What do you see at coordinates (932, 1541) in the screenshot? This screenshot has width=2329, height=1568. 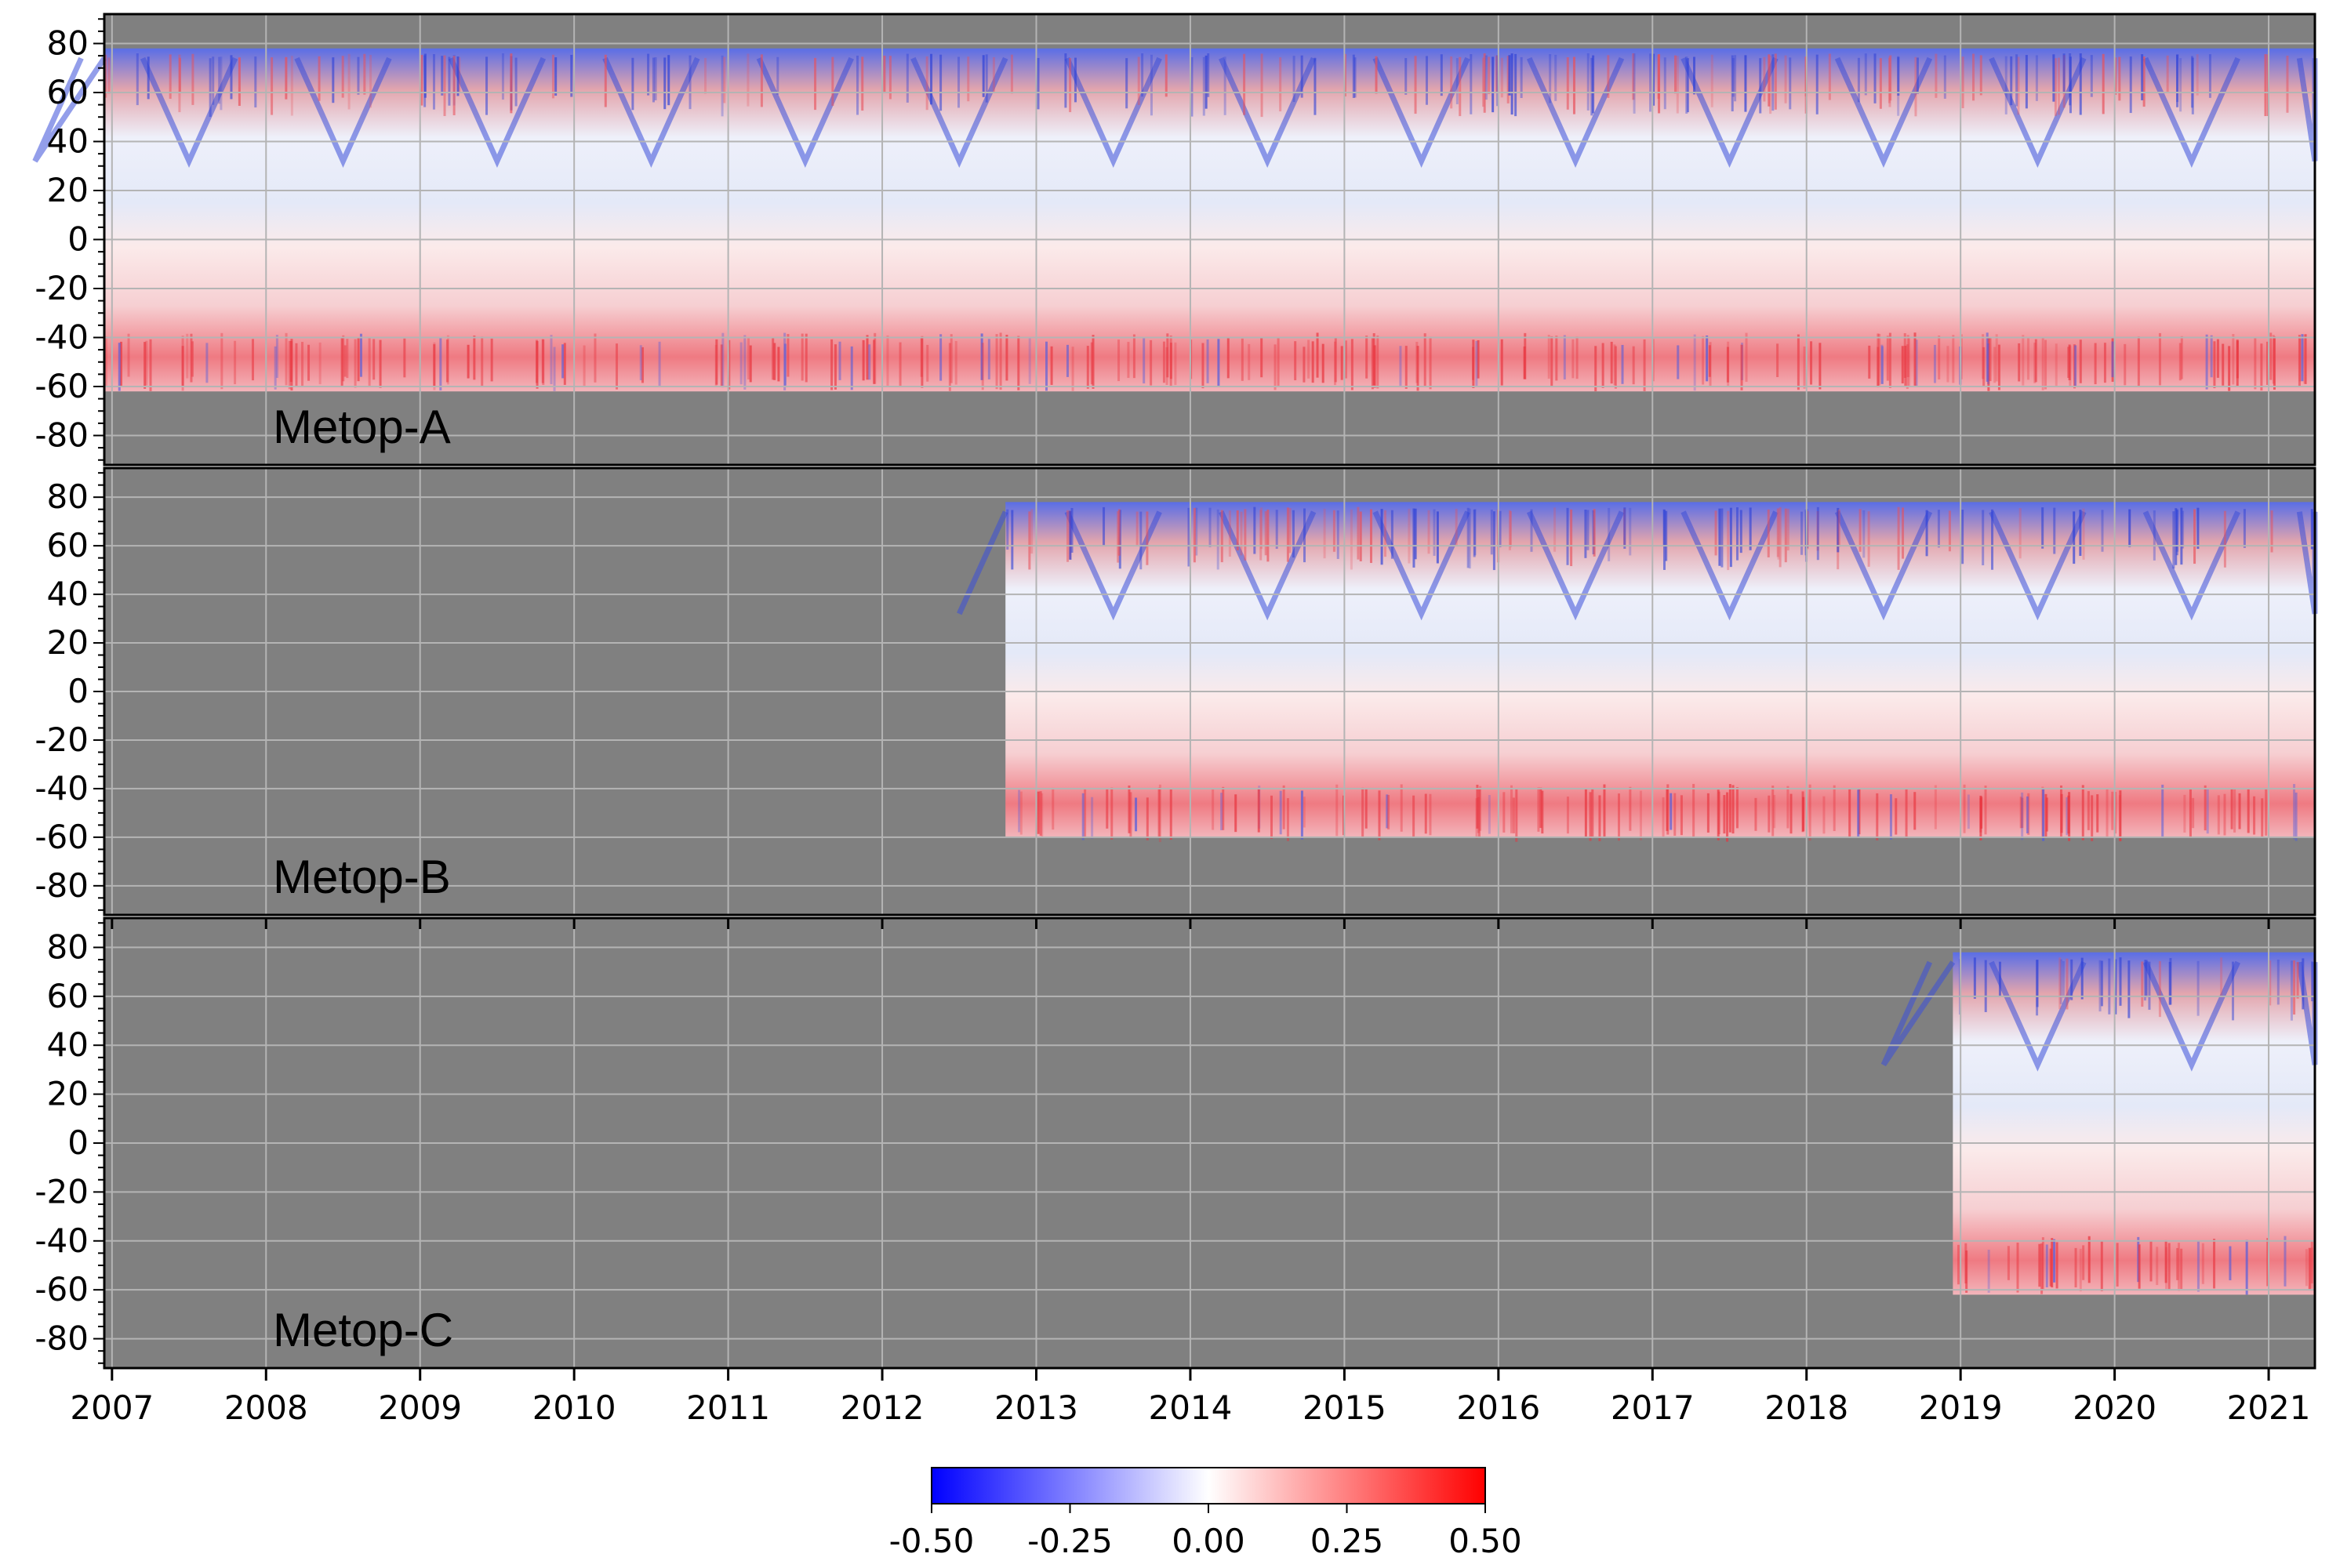 I see `colorbar-tick-label: -0.50` at bounding box center [932, 1541].